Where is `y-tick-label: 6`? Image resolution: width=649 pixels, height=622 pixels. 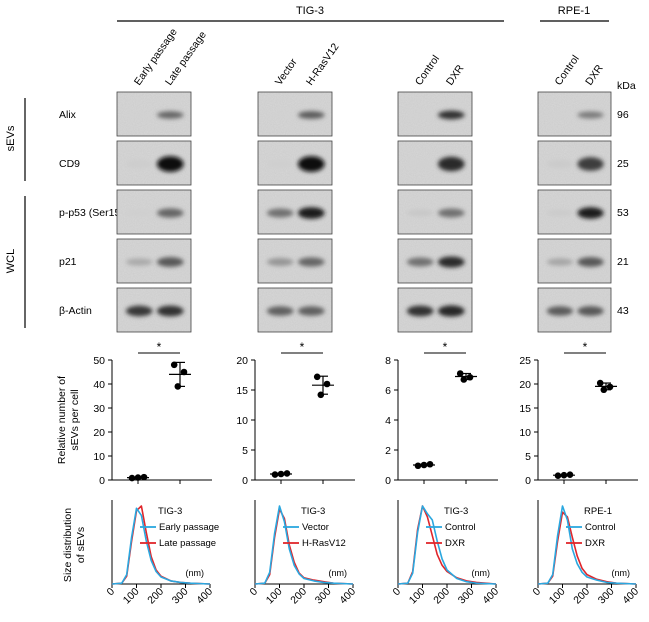
y-tick-label: 6 is located at coordinates (388, 391).